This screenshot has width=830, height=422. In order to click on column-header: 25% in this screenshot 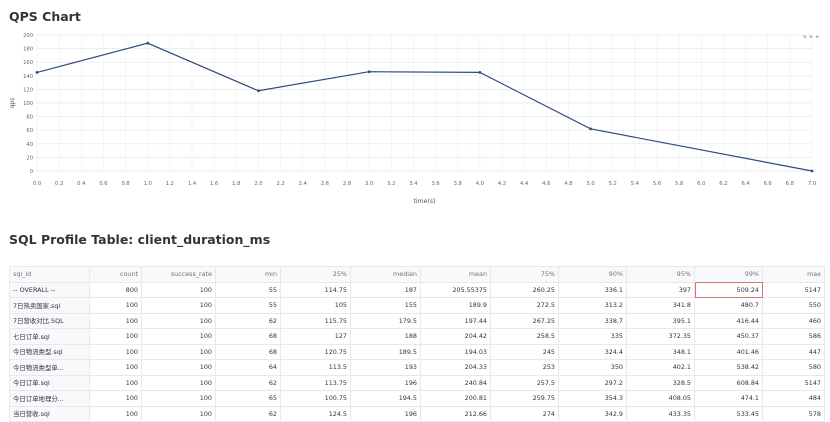, I will do `click(315, 274)`.